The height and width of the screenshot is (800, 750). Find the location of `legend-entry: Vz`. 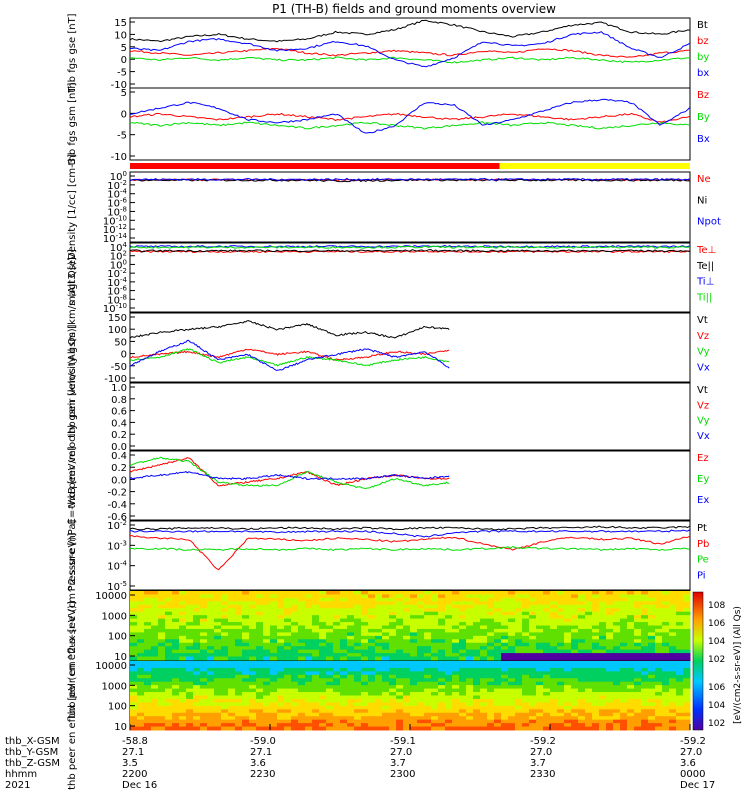

legend-entry: Vz is located at coordinates (703, 405).